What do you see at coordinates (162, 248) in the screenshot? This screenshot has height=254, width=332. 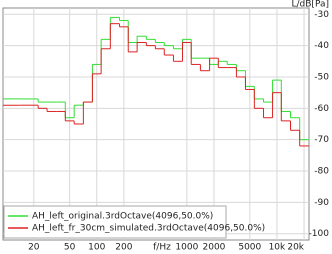 I see `x-axis-label: f/Hz` at bounding box center [162, 248].